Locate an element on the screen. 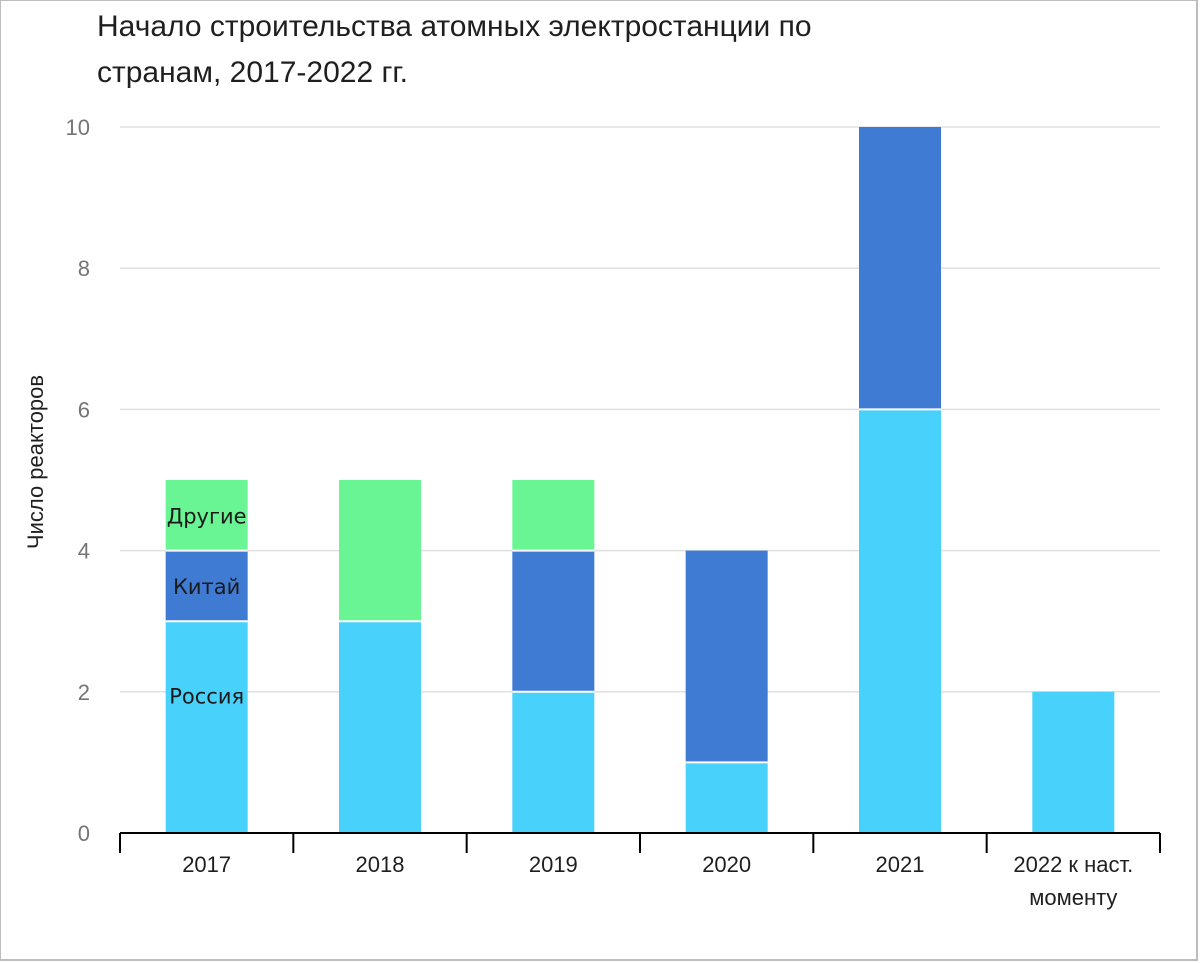 This screenshot has width=1200, height=963. y-tick-label-0: 0 is located at coordinates (84, 833).